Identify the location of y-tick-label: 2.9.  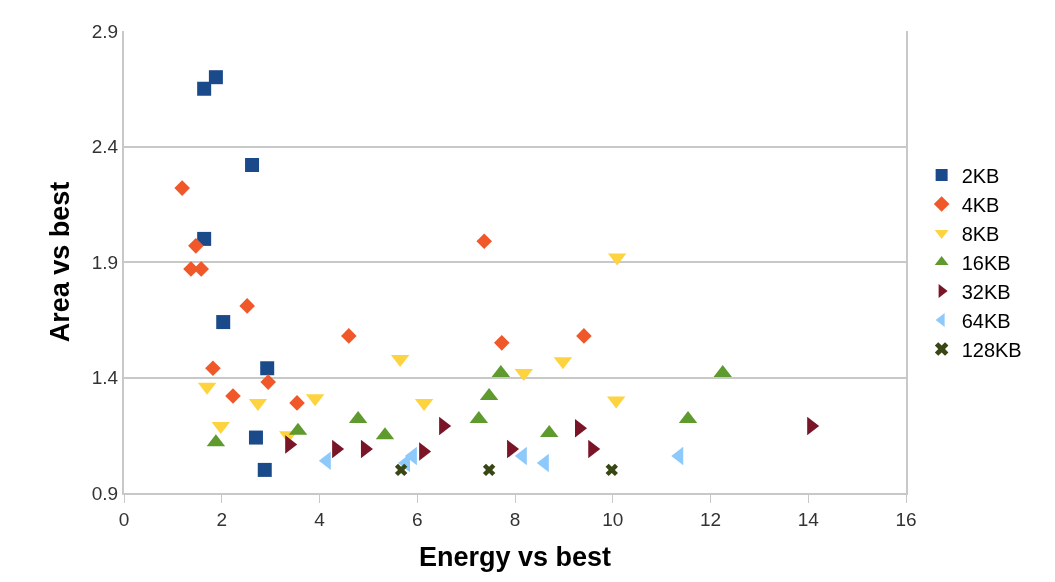
(105, 31).